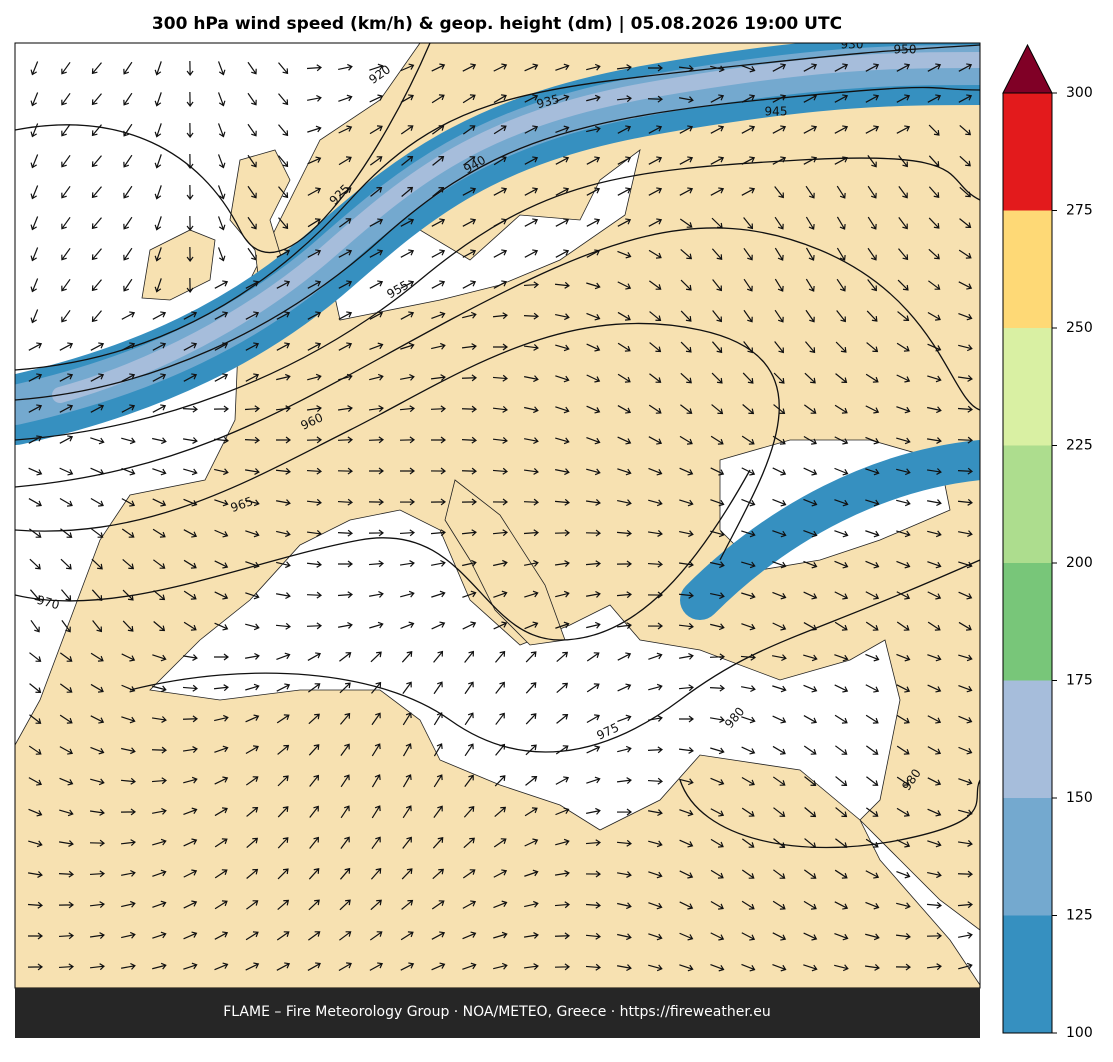 This screenshot has width=1113, height=1062. I want to click on colorbar-tick-label: 225, so click(1079, 446).